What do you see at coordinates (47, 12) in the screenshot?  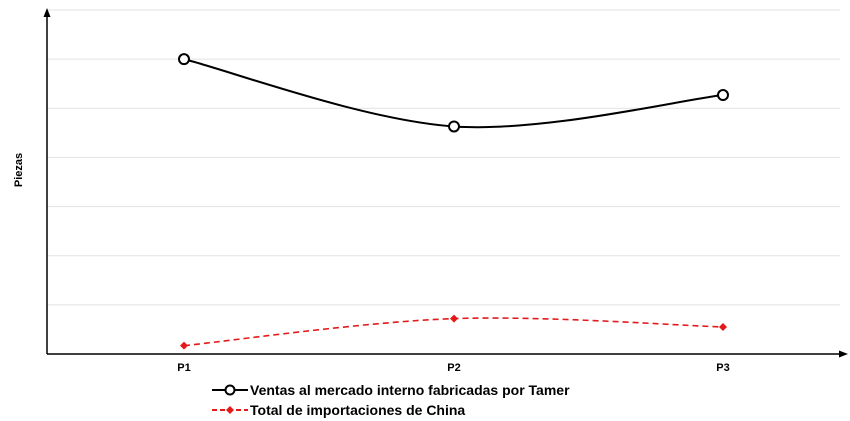 I see `y-axis-arrow` at bounding box center [47, 12].